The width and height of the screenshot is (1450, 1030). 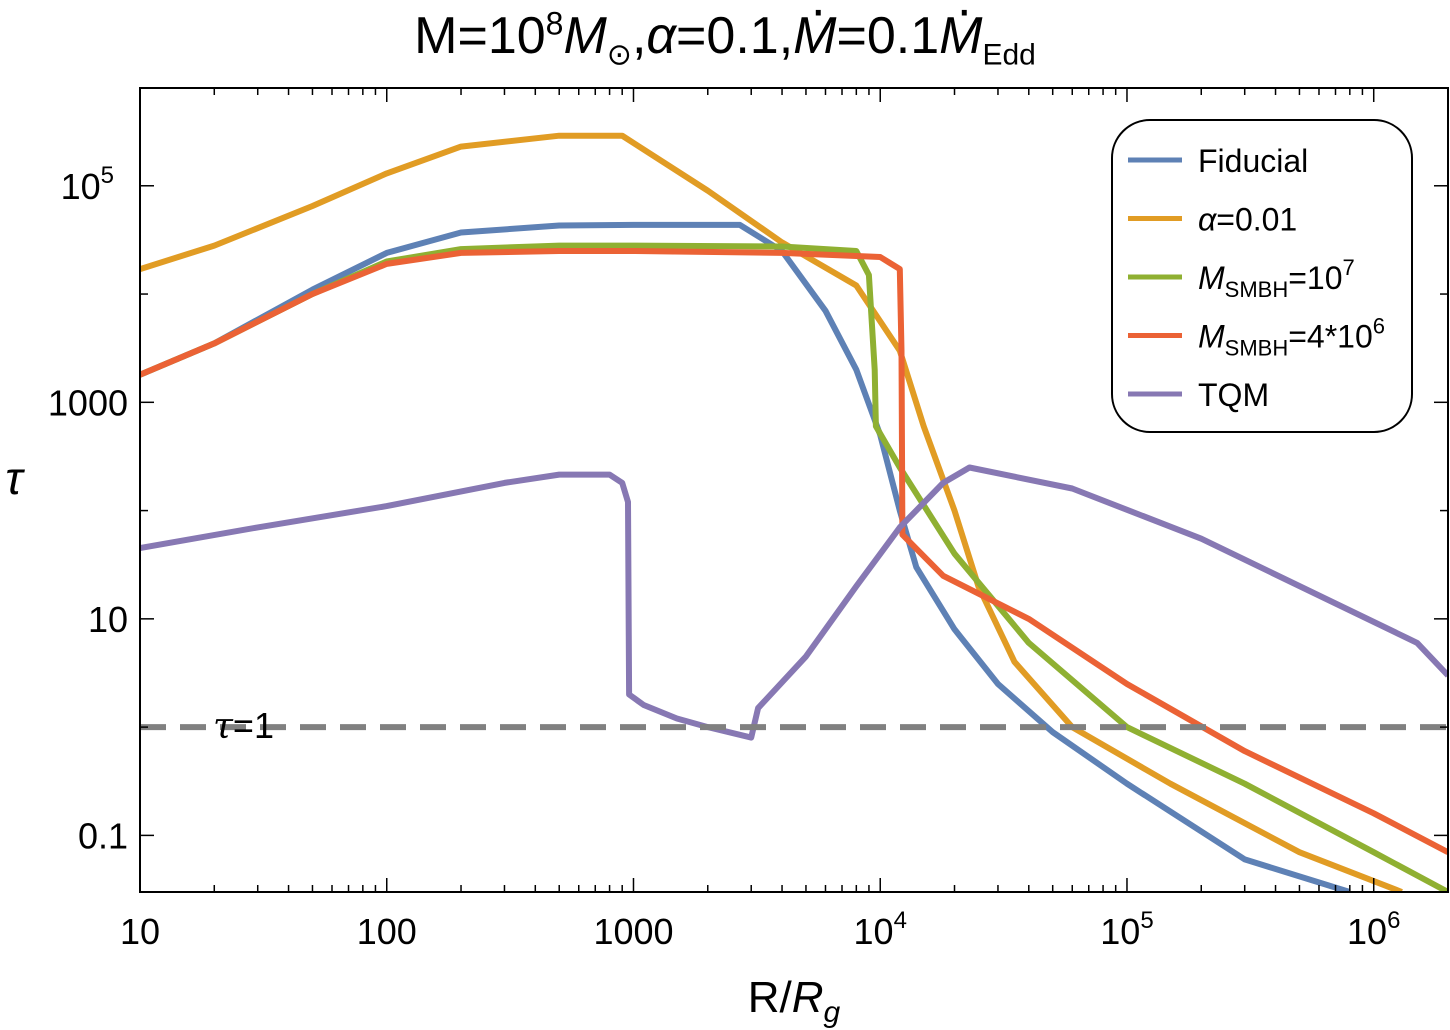 I want to click on x-tick-label: 10, so click(x=140, y=931).